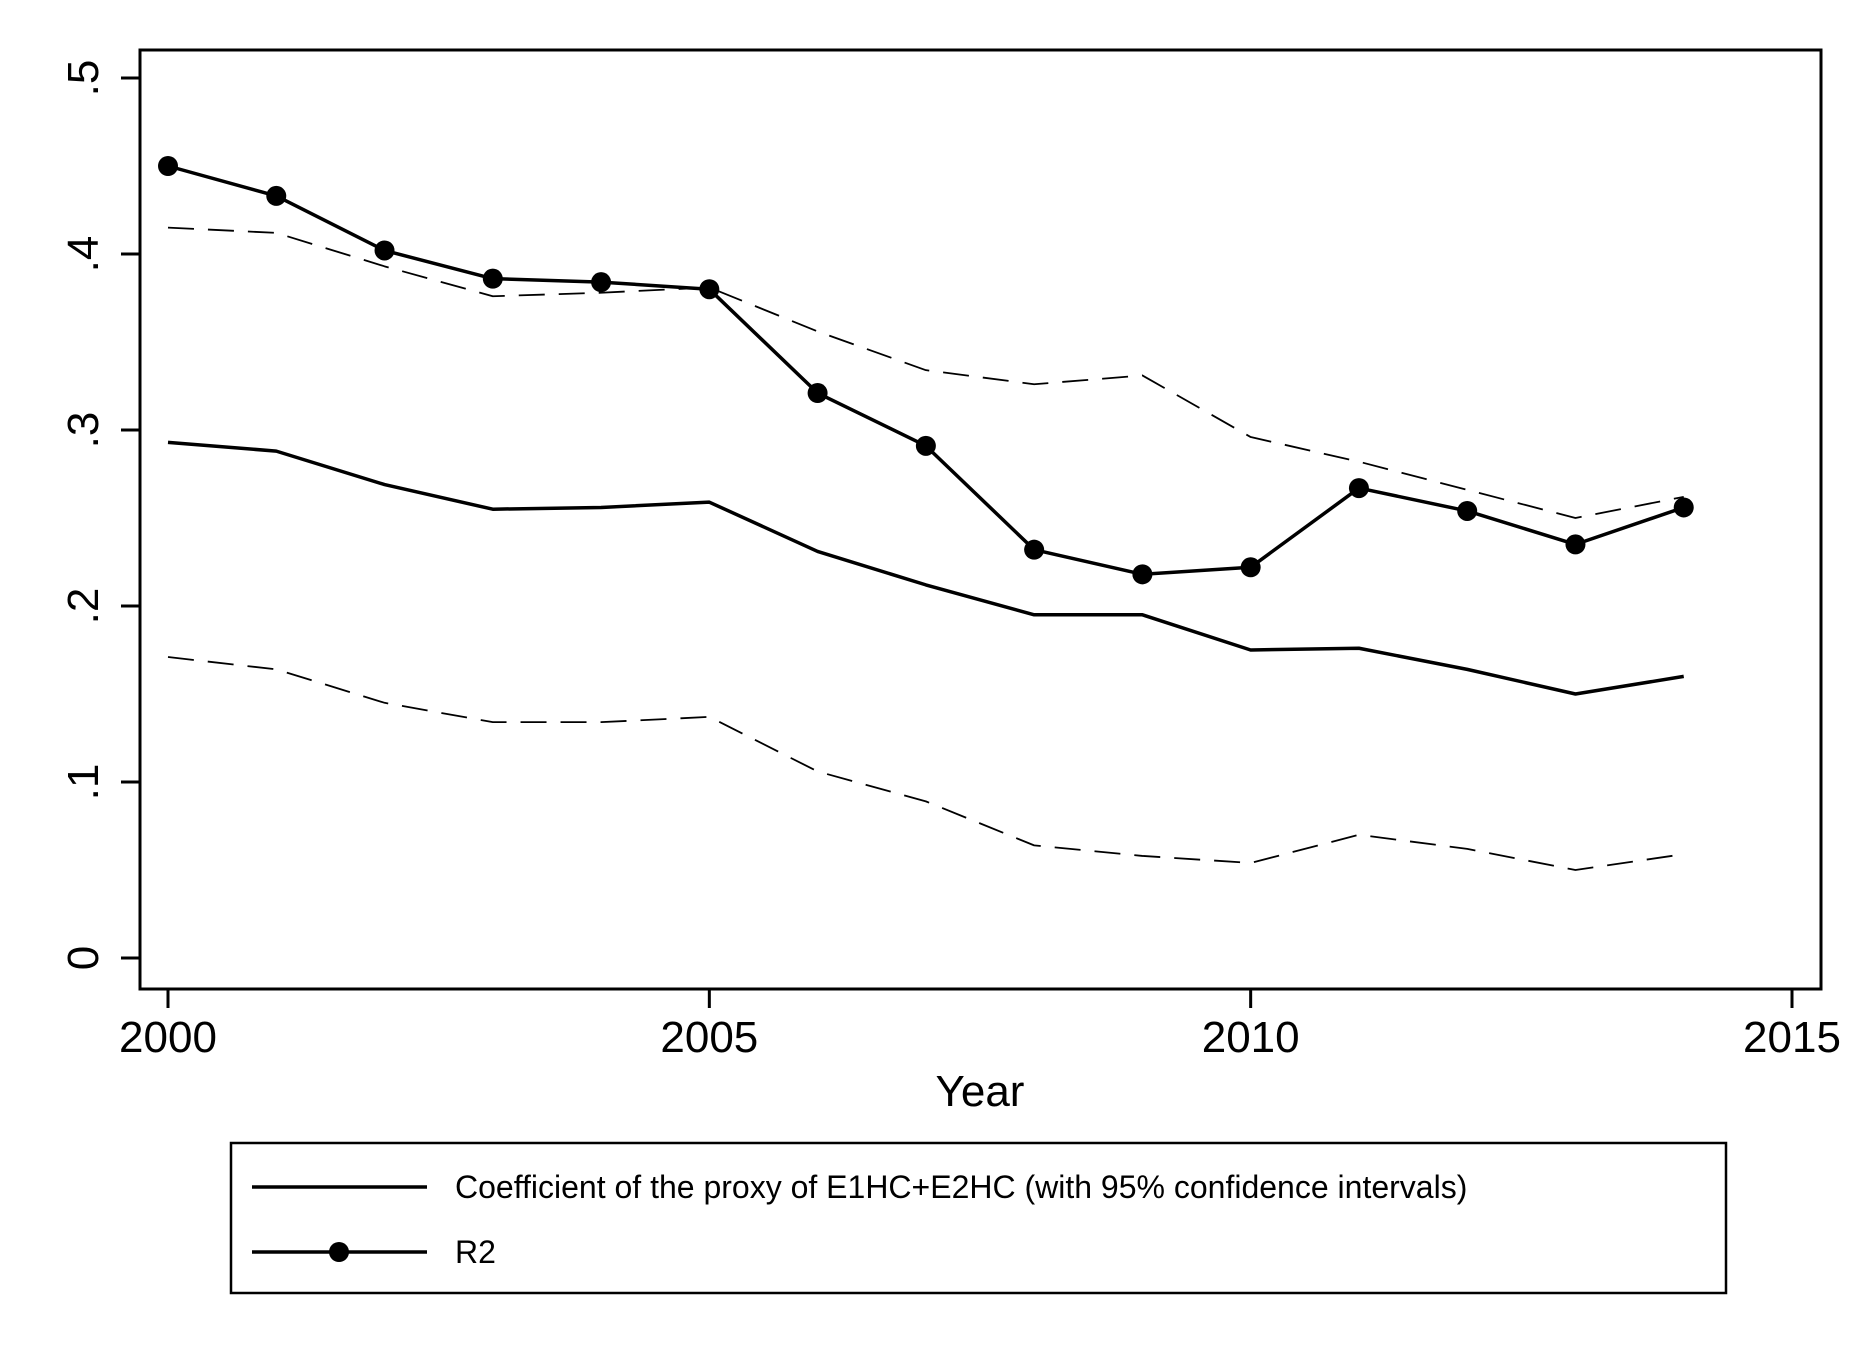  What do you see at coordinates (709, 1037) in the screenshot?
I see `x-tick-label-1: 2005` at bounding box center [709, 1037].